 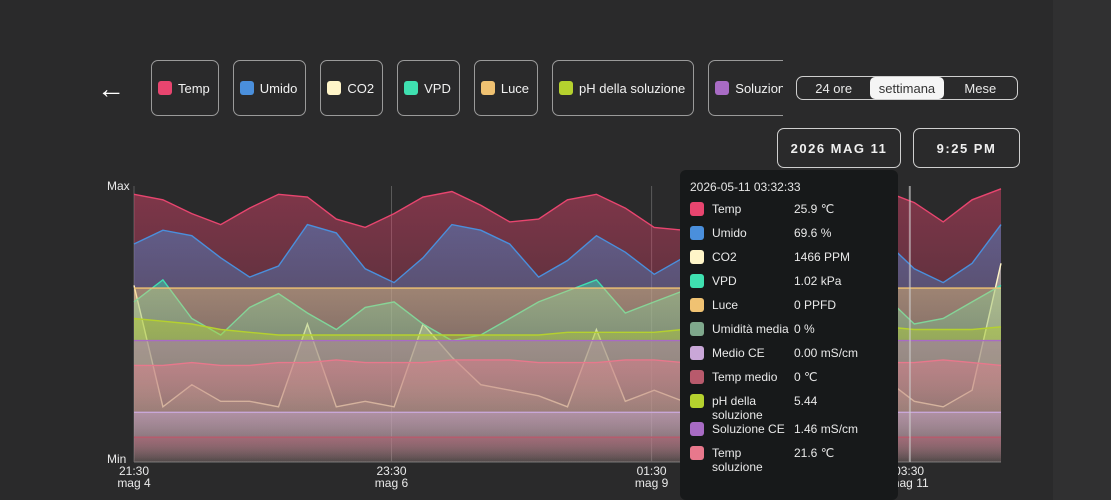 I want to click on tooltip-series-value: 1466 PPM, so click(x=822, y=257).